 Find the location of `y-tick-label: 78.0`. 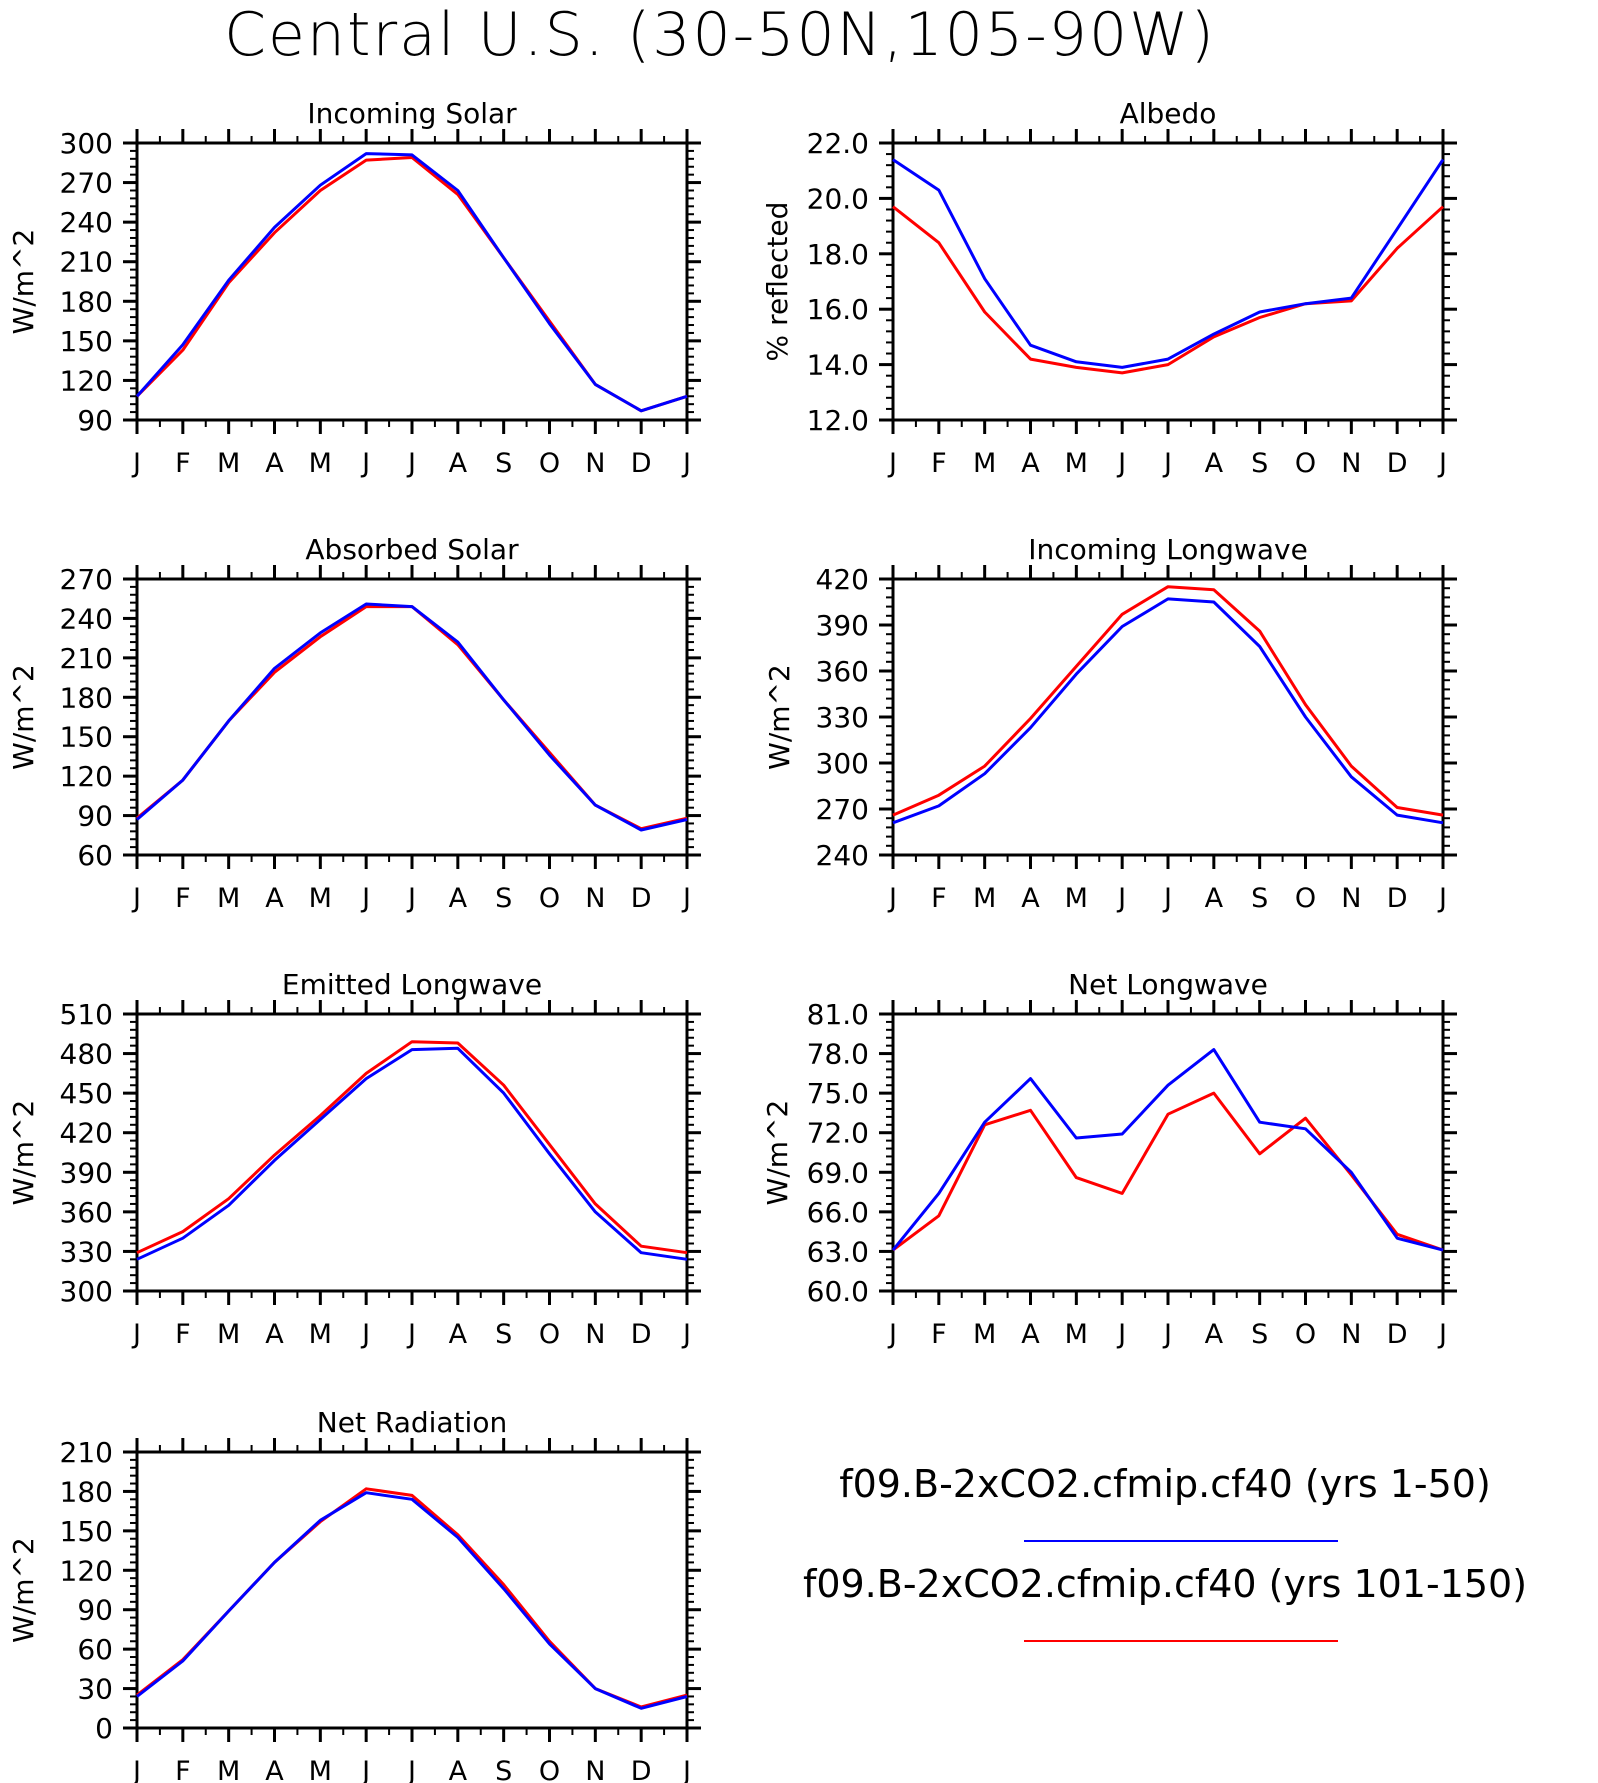

y-tick-label: 78.0 is located at coordinates (838, 1054).